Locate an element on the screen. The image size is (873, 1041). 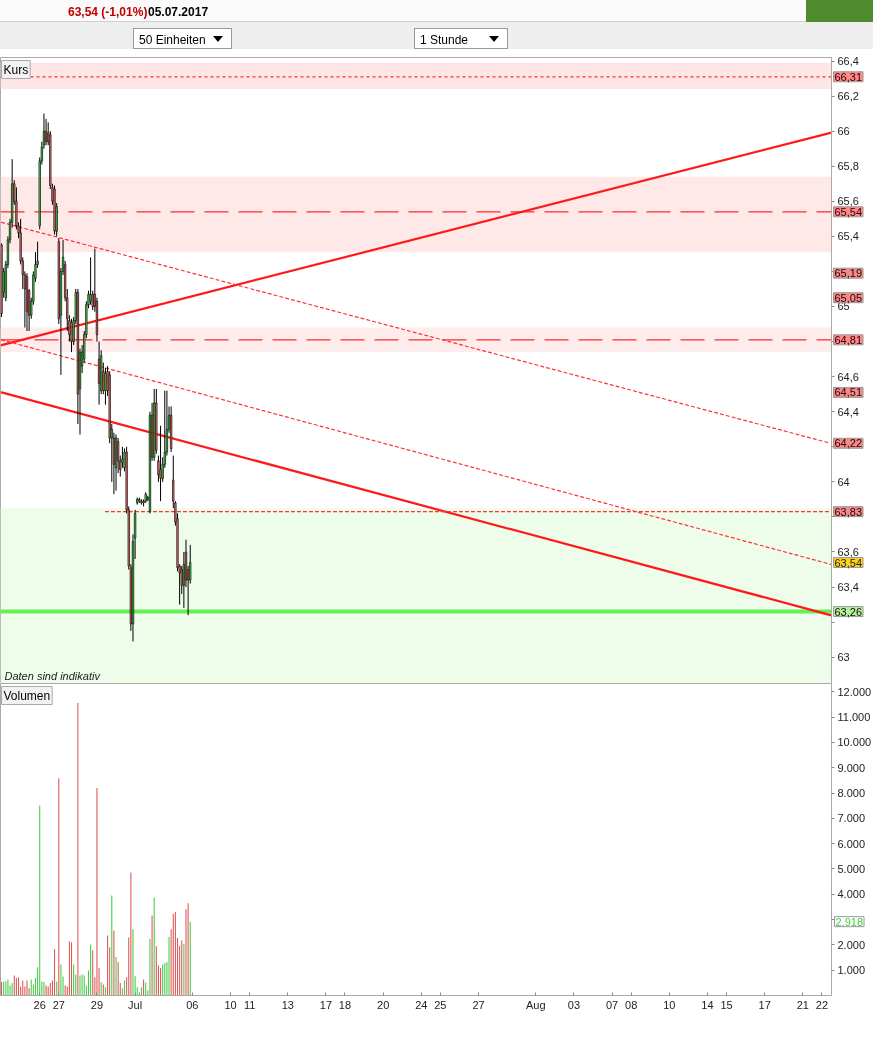
text: 2.918 is located at coordinates (849, 921).